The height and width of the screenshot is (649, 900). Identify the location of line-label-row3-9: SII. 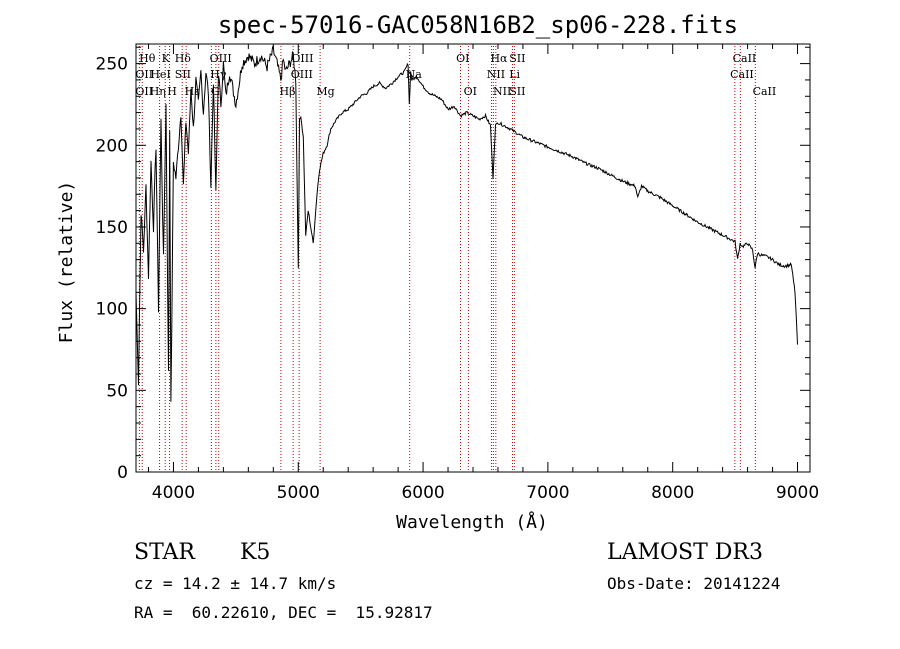
(517, 91).